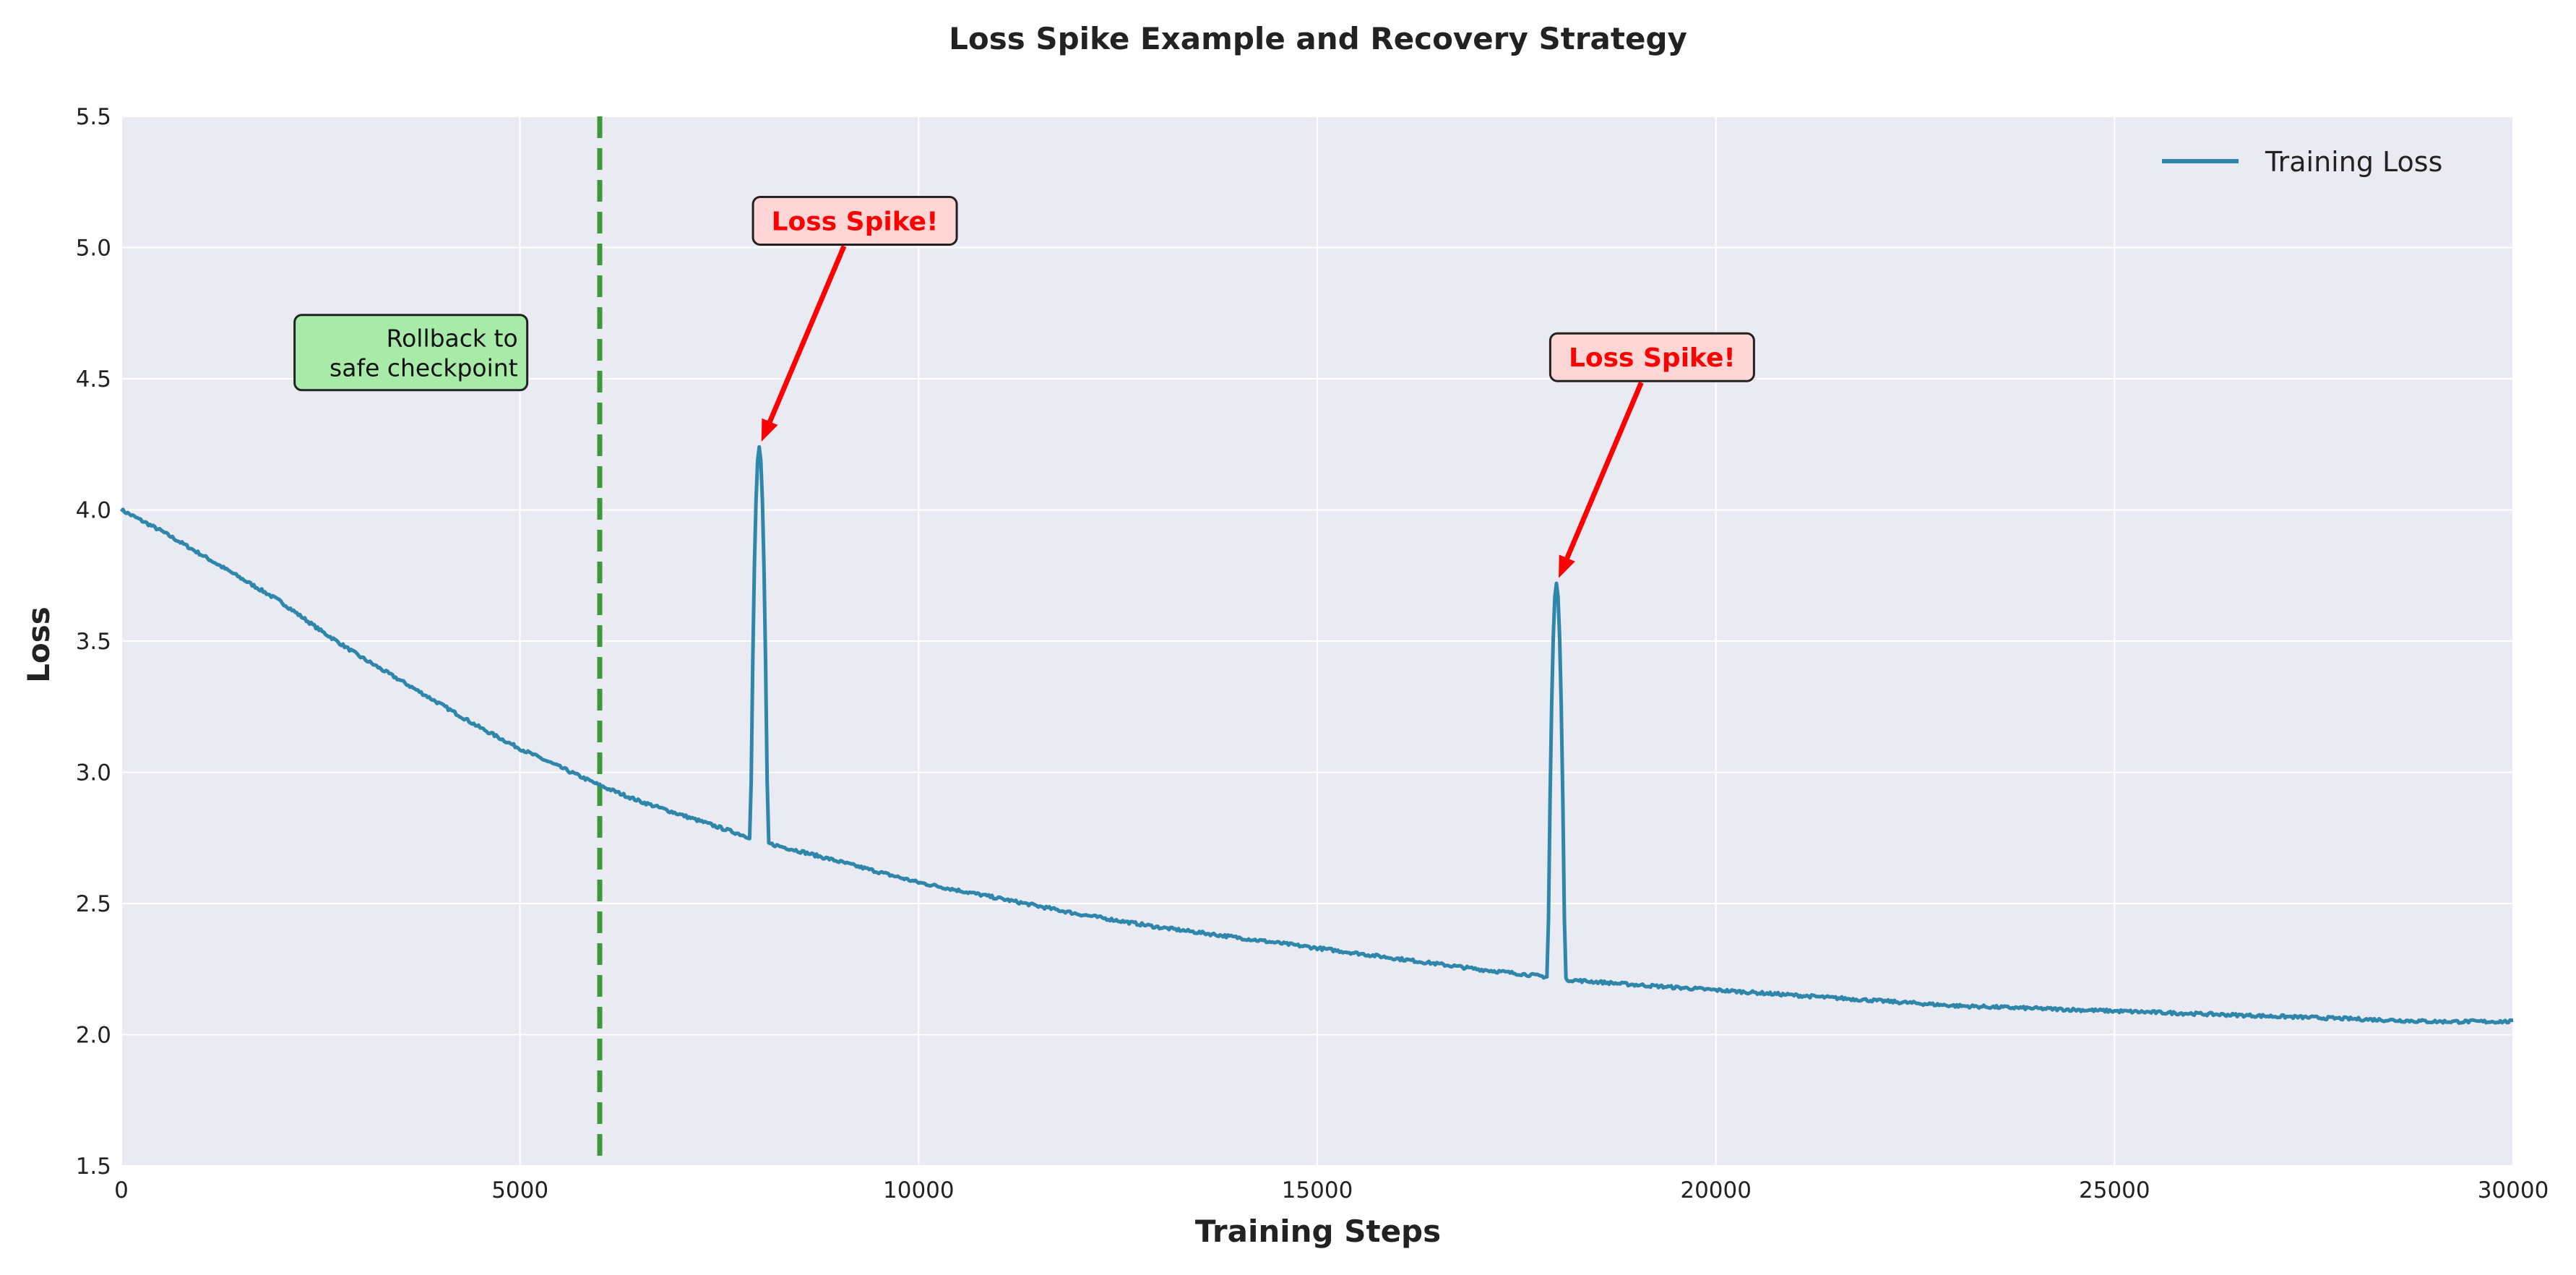  I want to click on rollback-note-box, so click(411, 353).